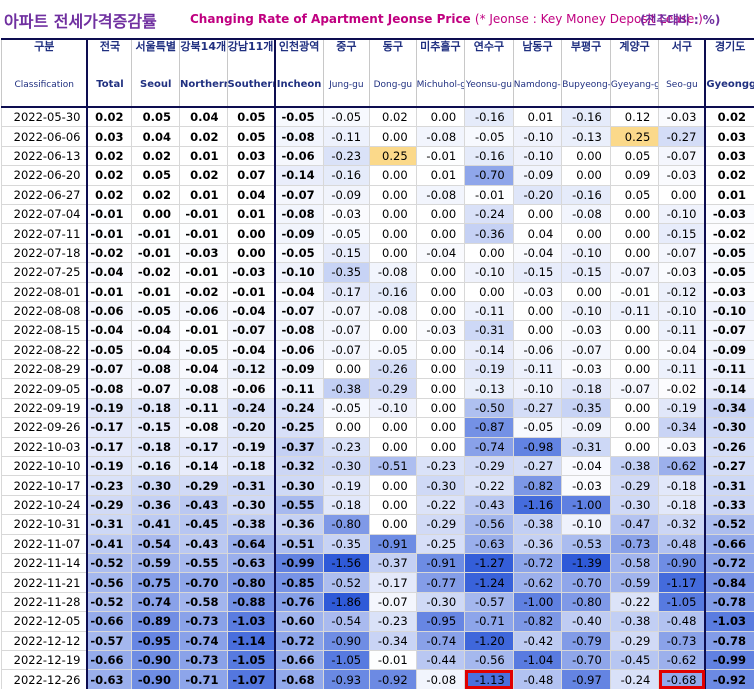 The width and height of the screenshot is (755, 689). I want to click on data-cell: -0.15, so click(682, 233).